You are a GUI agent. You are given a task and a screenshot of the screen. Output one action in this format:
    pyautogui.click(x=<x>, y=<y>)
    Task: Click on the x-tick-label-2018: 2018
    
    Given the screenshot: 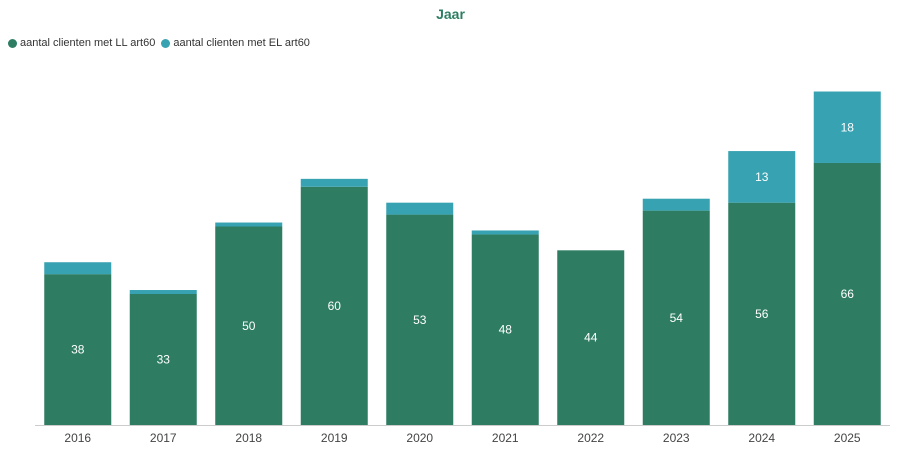 What is the action you would take?
    pyautogui.click(x=248, y=438)
    